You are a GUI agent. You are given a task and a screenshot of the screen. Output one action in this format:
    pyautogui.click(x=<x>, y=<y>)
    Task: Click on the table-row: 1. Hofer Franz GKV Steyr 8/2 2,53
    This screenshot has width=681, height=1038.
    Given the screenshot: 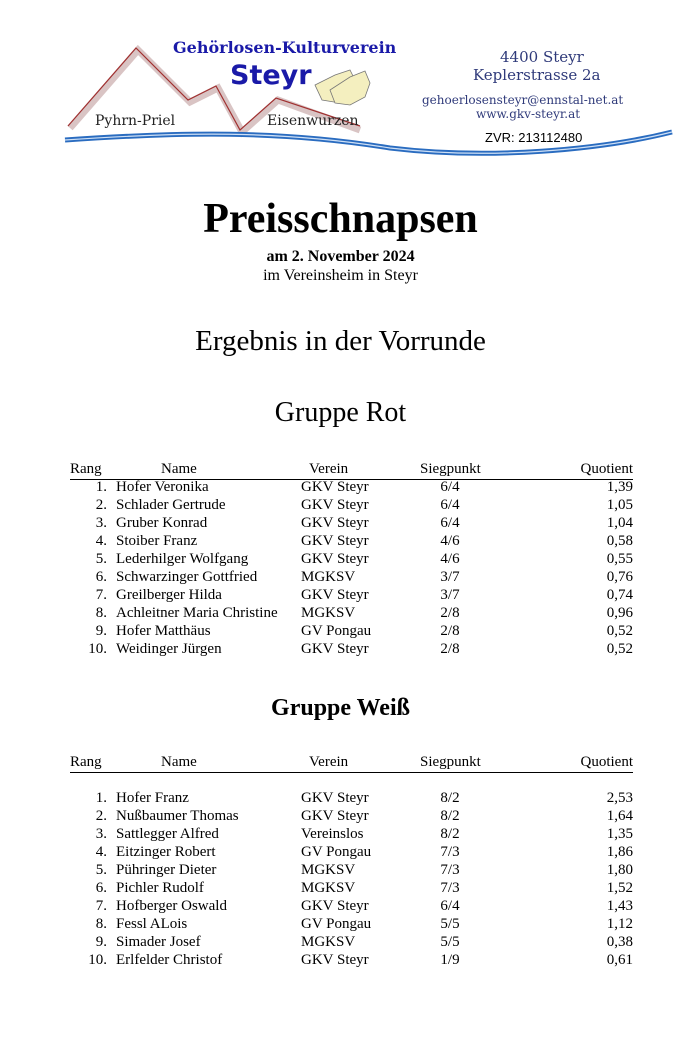 What is the action you would take?
    pyautogui.click(x=351, y=799)
    